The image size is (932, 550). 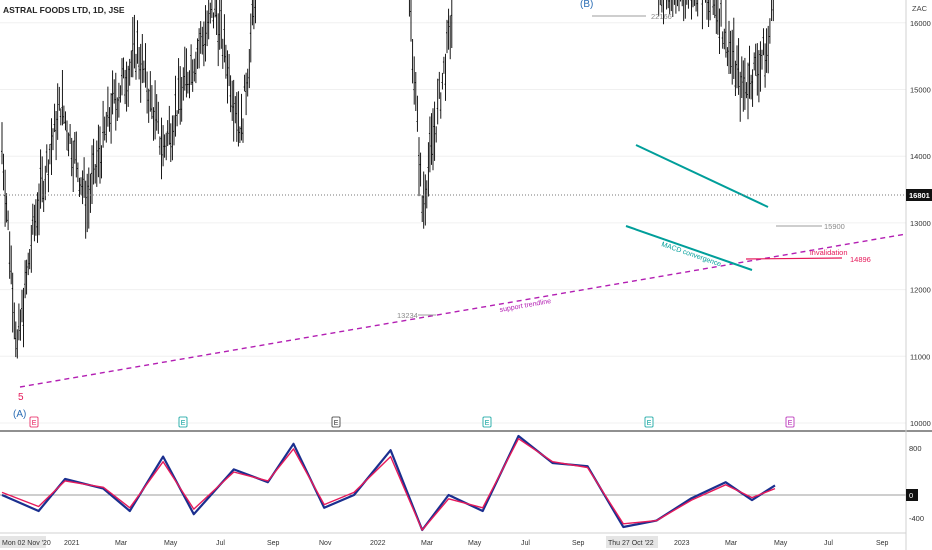 I want to click on low-13234-label: 13234, so click(x=407, y=315).